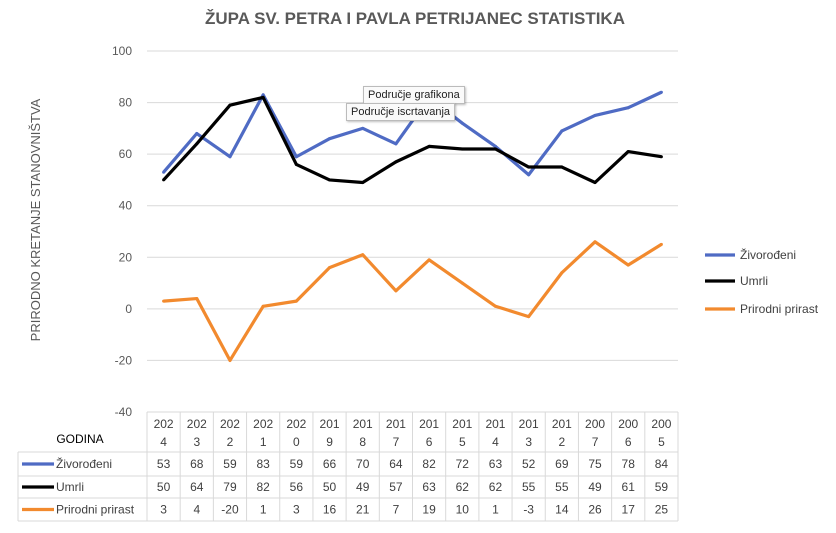 The height and width of the screenshot is (533, 836). What do you see at coordinates (263, 510) in the screenshot?
I see `data-label: 1` at bounding box center [263, 510].